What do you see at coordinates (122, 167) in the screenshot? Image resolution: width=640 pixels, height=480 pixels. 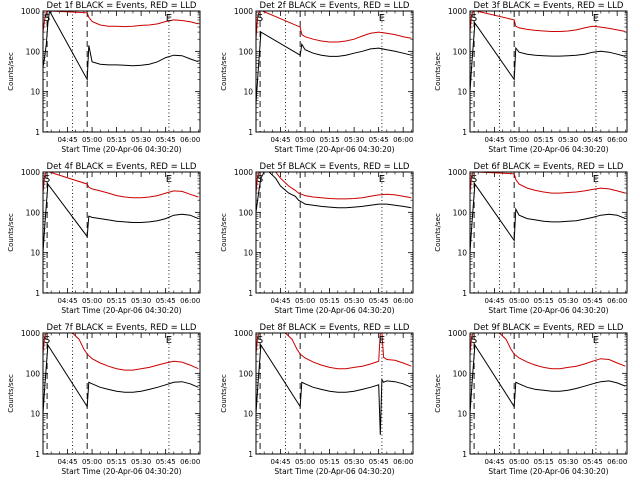 I see `chart-title: Det 4f BLACK = Events, RED = LLD` at bounding box center [122, 167].